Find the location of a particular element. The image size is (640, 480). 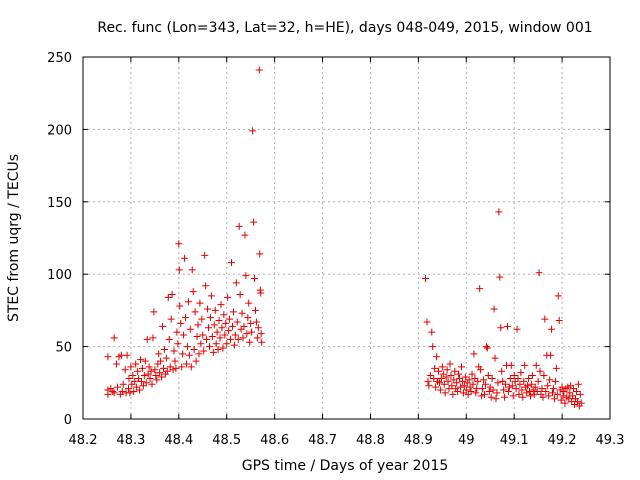

x-tick-label: 48.8 is located at coordinates (370, 440).